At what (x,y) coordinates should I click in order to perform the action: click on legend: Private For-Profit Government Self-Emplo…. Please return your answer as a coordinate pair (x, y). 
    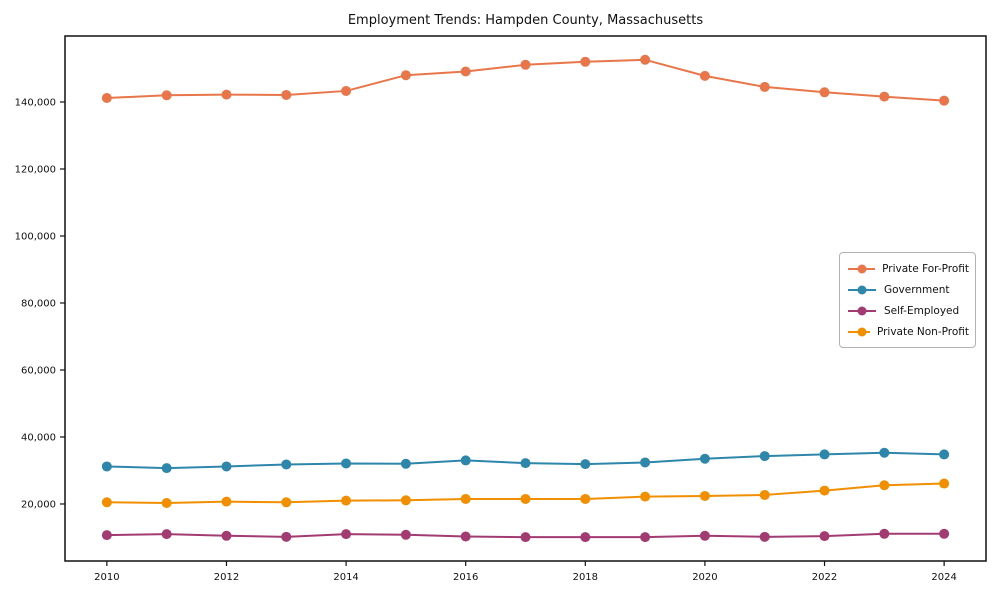
    Looking at the image, I should click on (907, 300).